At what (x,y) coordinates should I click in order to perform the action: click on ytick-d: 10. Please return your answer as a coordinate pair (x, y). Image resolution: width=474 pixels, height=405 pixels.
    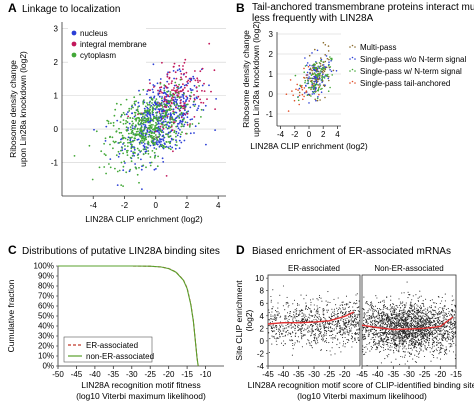
    Looking at the image, I should click on (259, 278).